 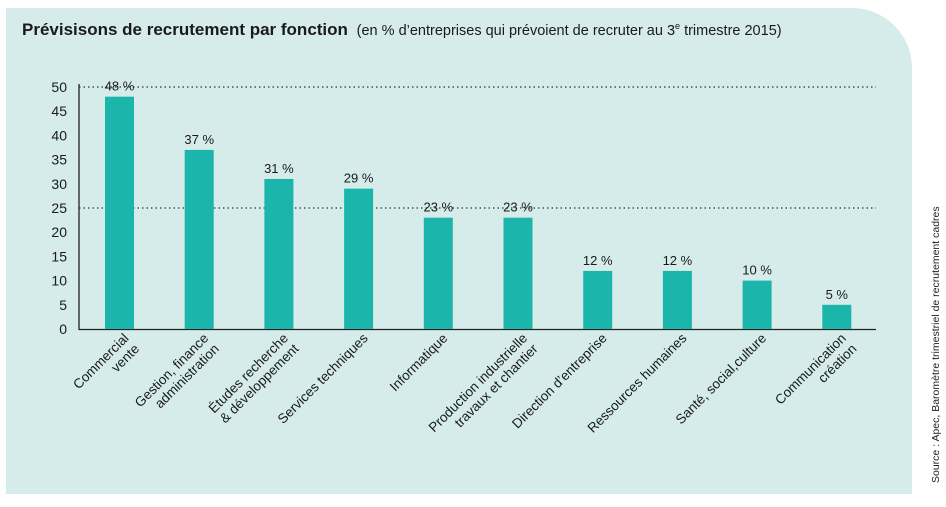 I want to click on y-tick-label: 25, so click(x=59, y=208).